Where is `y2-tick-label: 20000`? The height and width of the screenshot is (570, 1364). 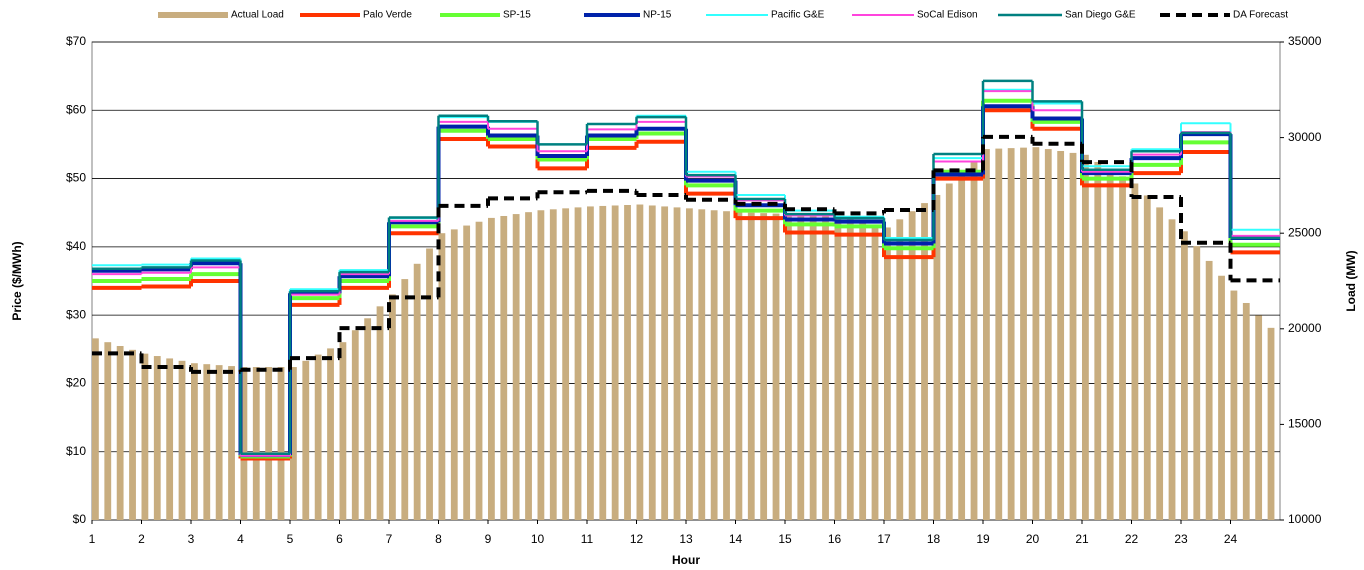 y2-tick-label: 20000 is located at coordinates (1305, 328).